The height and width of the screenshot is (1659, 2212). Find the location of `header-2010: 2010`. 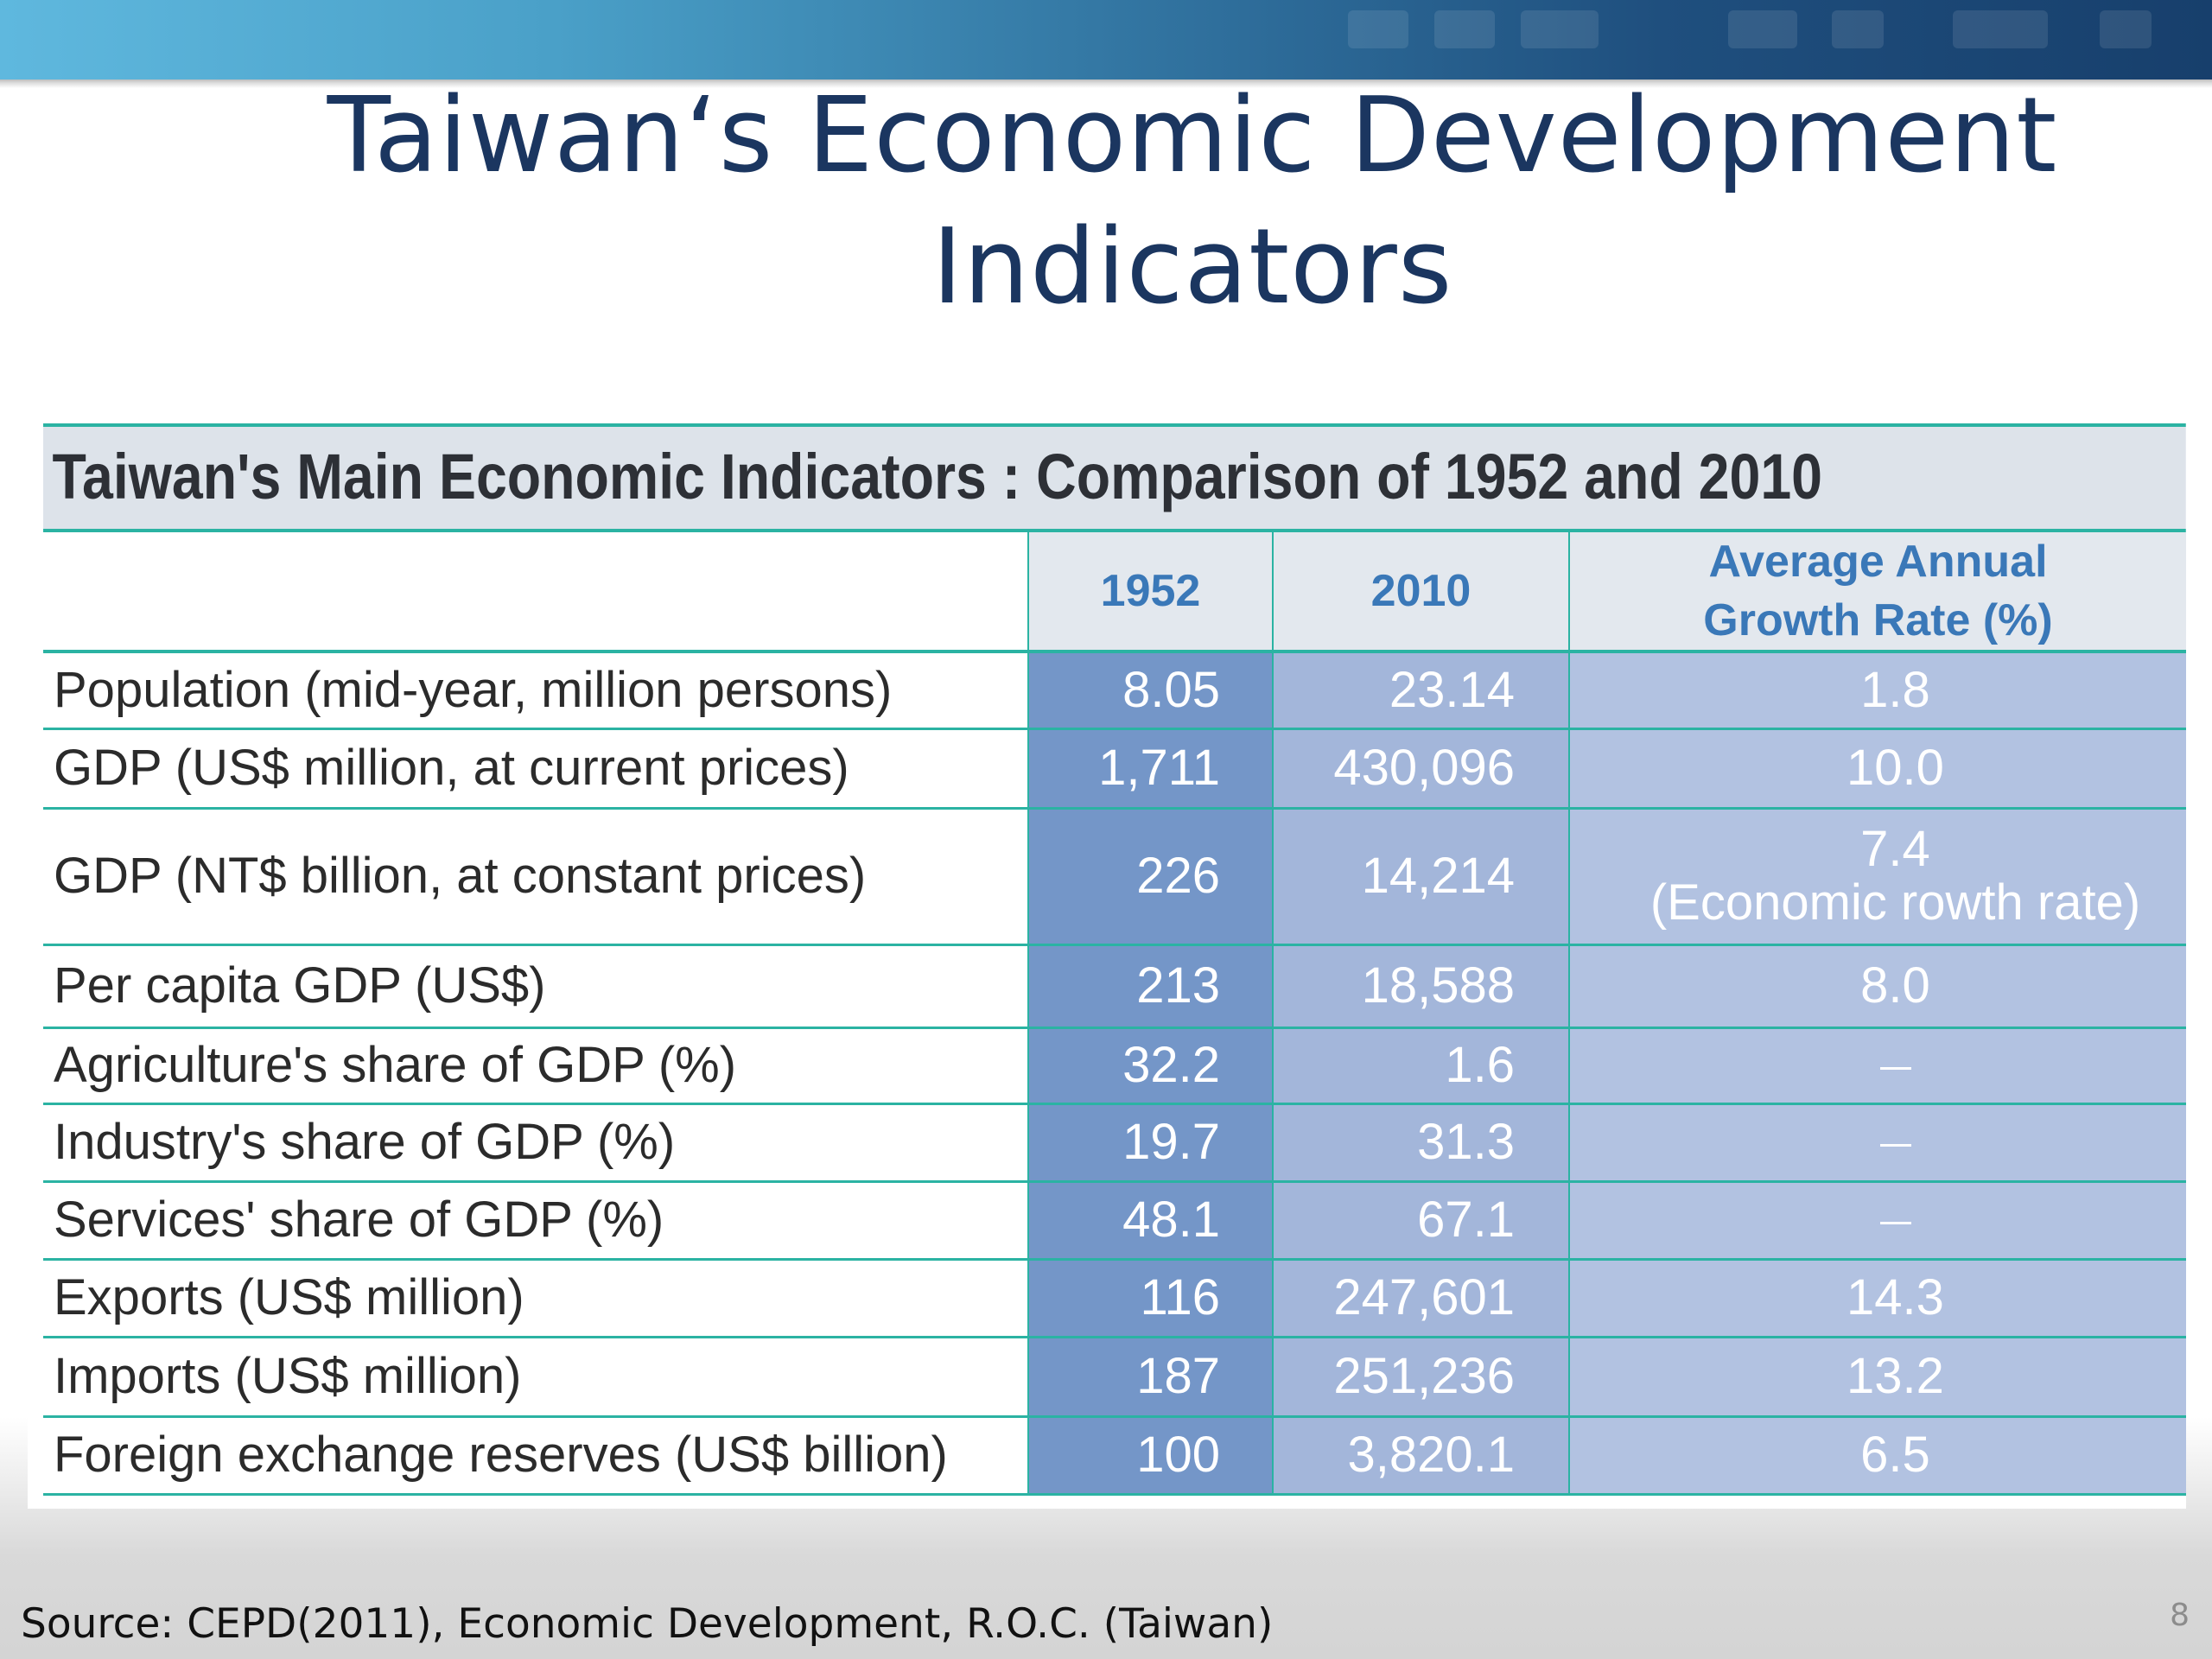

header-2010: 2010 is located at coordinates (1420, 592).